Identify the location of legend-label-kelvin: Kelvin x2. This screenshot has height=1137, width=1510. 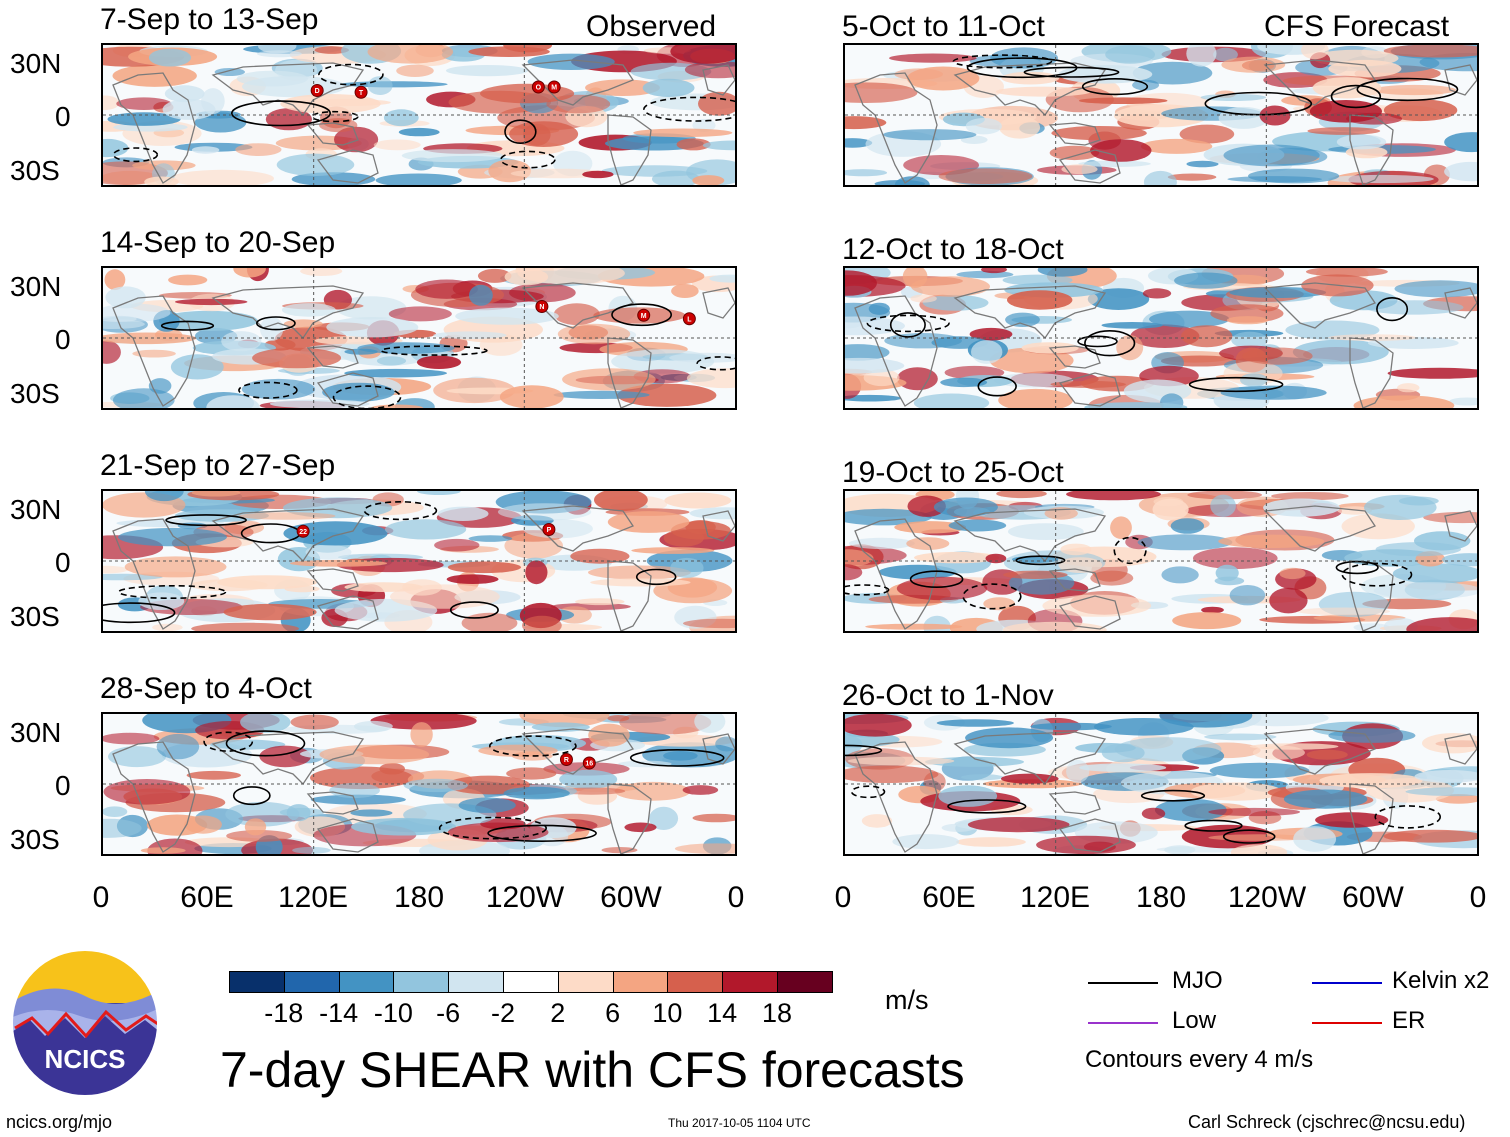
(1441, 980).